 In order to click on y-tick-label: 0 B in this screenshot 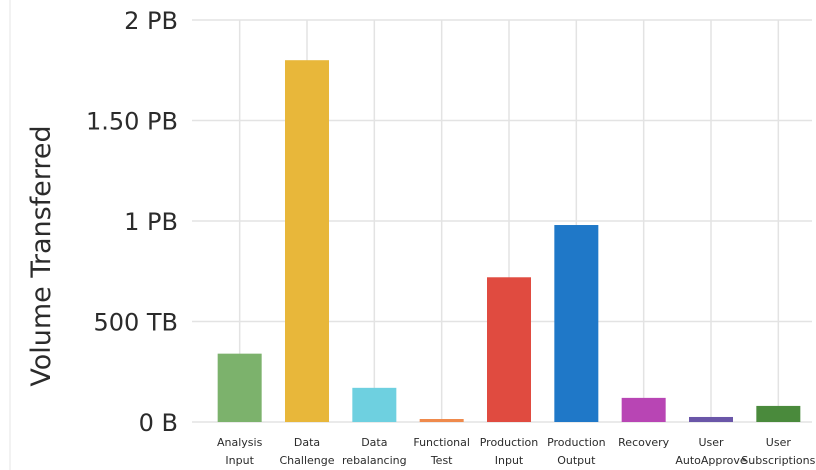, I will do `click(158, 423)`.